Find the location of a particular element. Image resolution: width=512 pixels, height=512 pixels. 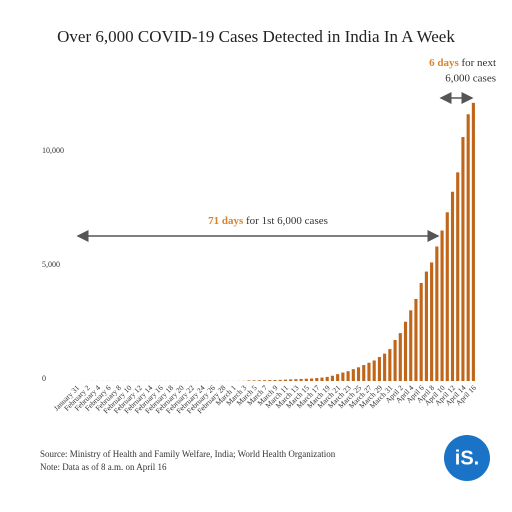

annotation: 6 days for next is located at coordinates (462, 63).